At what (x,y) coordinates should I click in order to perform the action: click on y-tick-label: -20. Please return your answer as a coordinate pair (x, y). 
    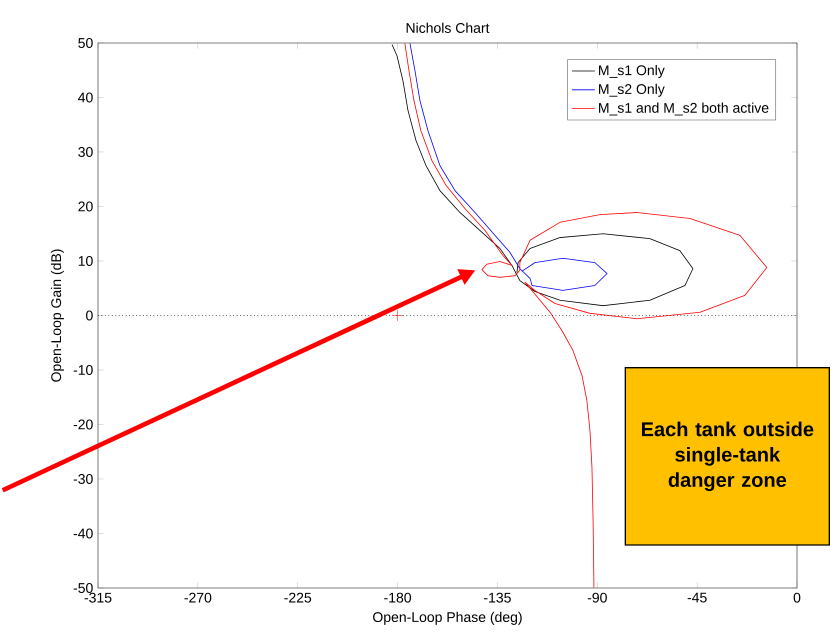
    Looking at the image, I should click on (83, 425).